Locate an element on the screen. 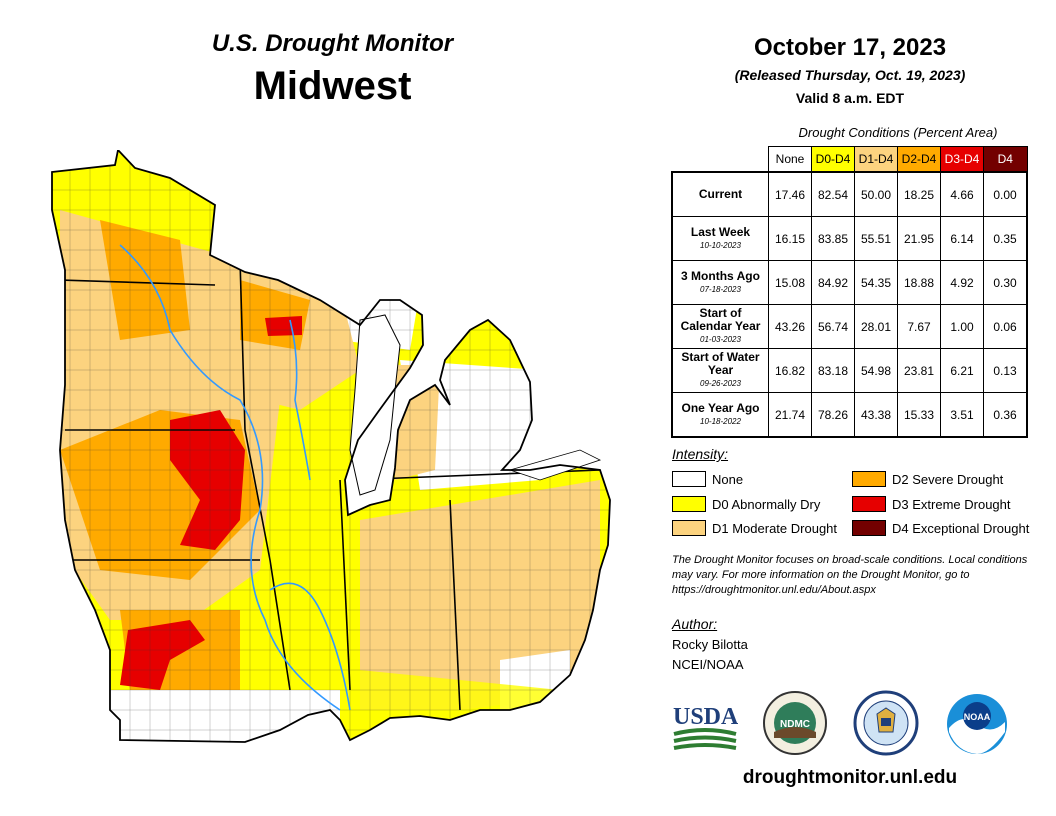 The image size is (1056, 816). row-label: Start of Calendar Year 01-03-2023 is located at coordinates (720, 326).